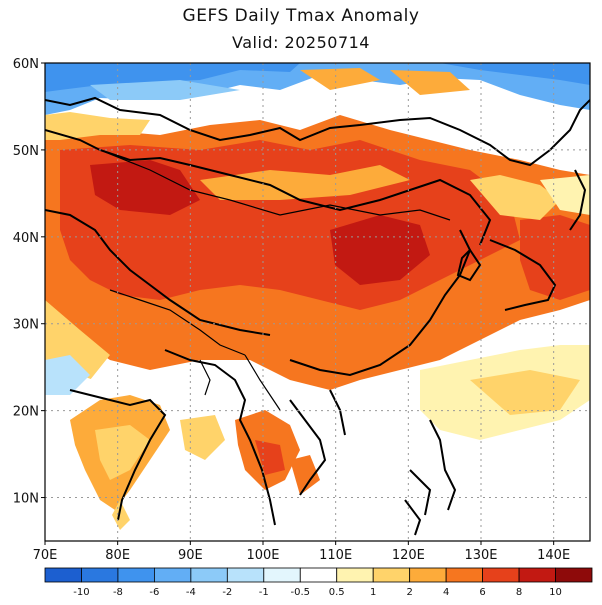 The image size is (602, 605). I want to click on colorbar-label: 4, so click(446, 592).